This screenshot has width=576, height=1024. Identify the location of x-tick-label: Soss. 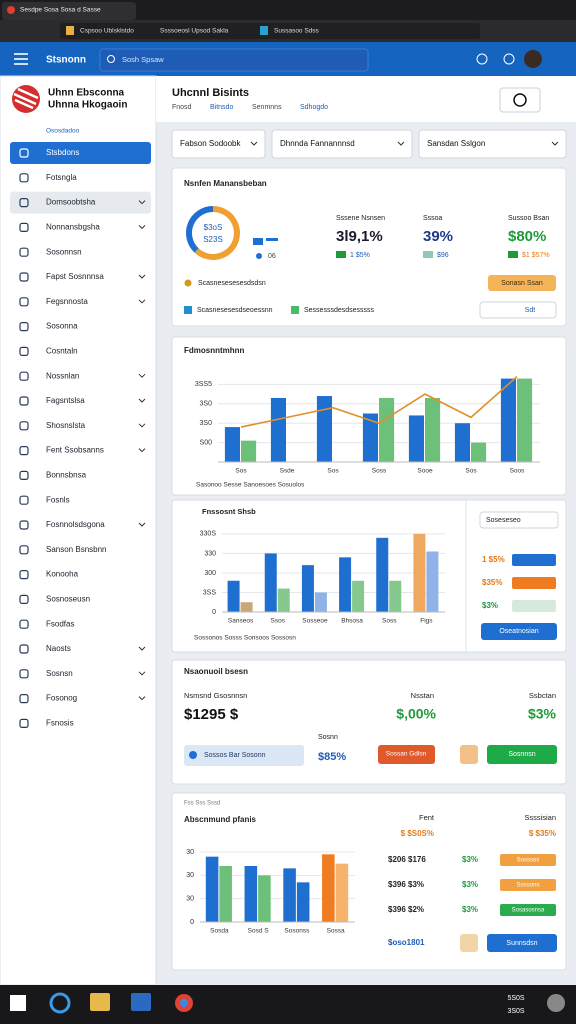
(389, 621).